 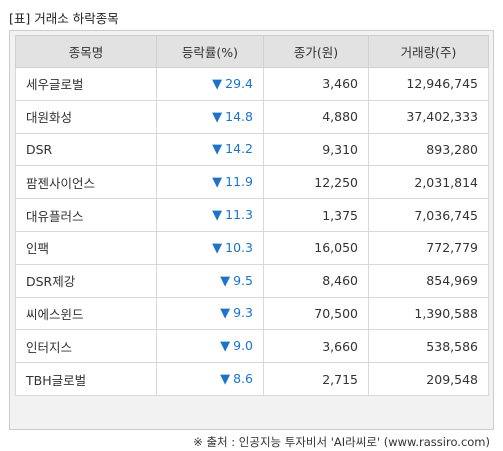 I want to click on volume-cell: 538,586, so click(x=428, y=346).